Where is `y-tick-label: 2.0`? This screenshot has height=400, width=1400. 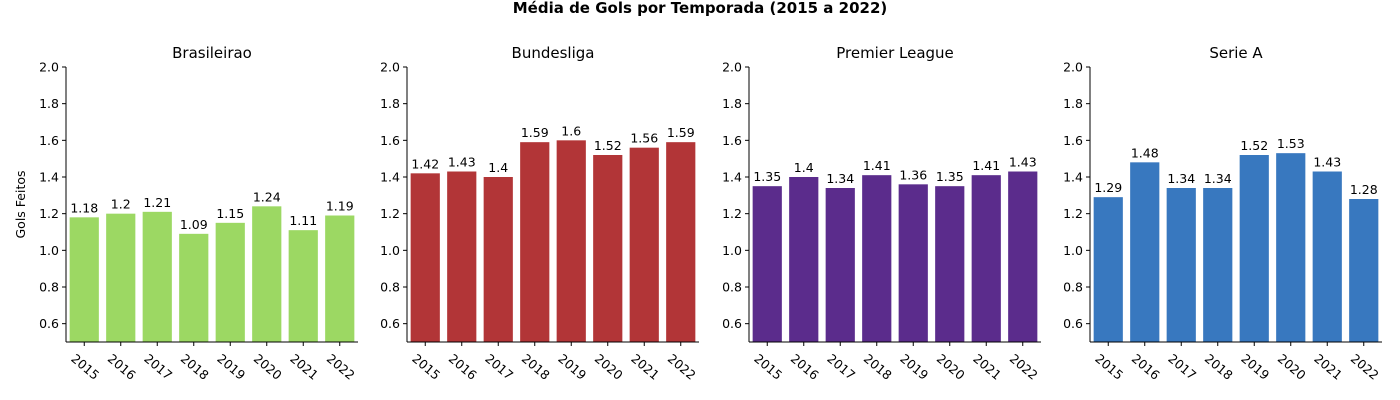 y-tick-label: 2.0 is located at coordinates (49, 67).